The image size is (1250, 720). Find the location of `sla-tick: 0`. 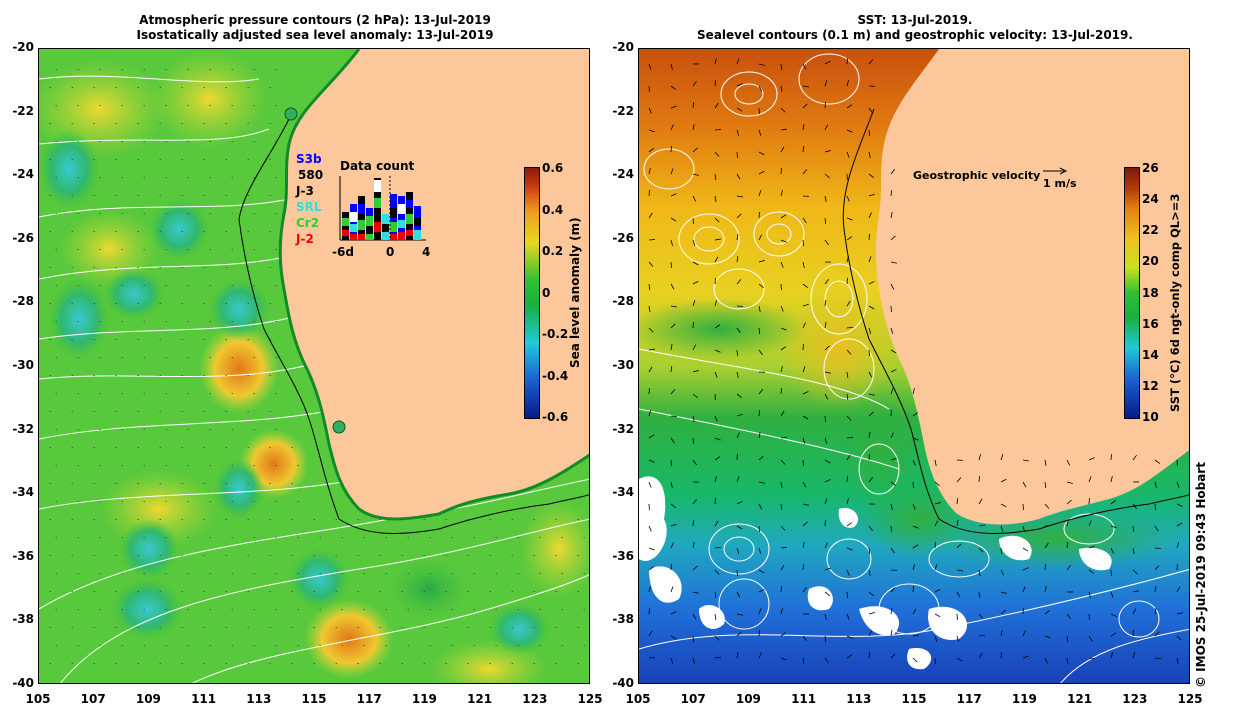

sla-tick: 0 is located at coordinates (546, 293).